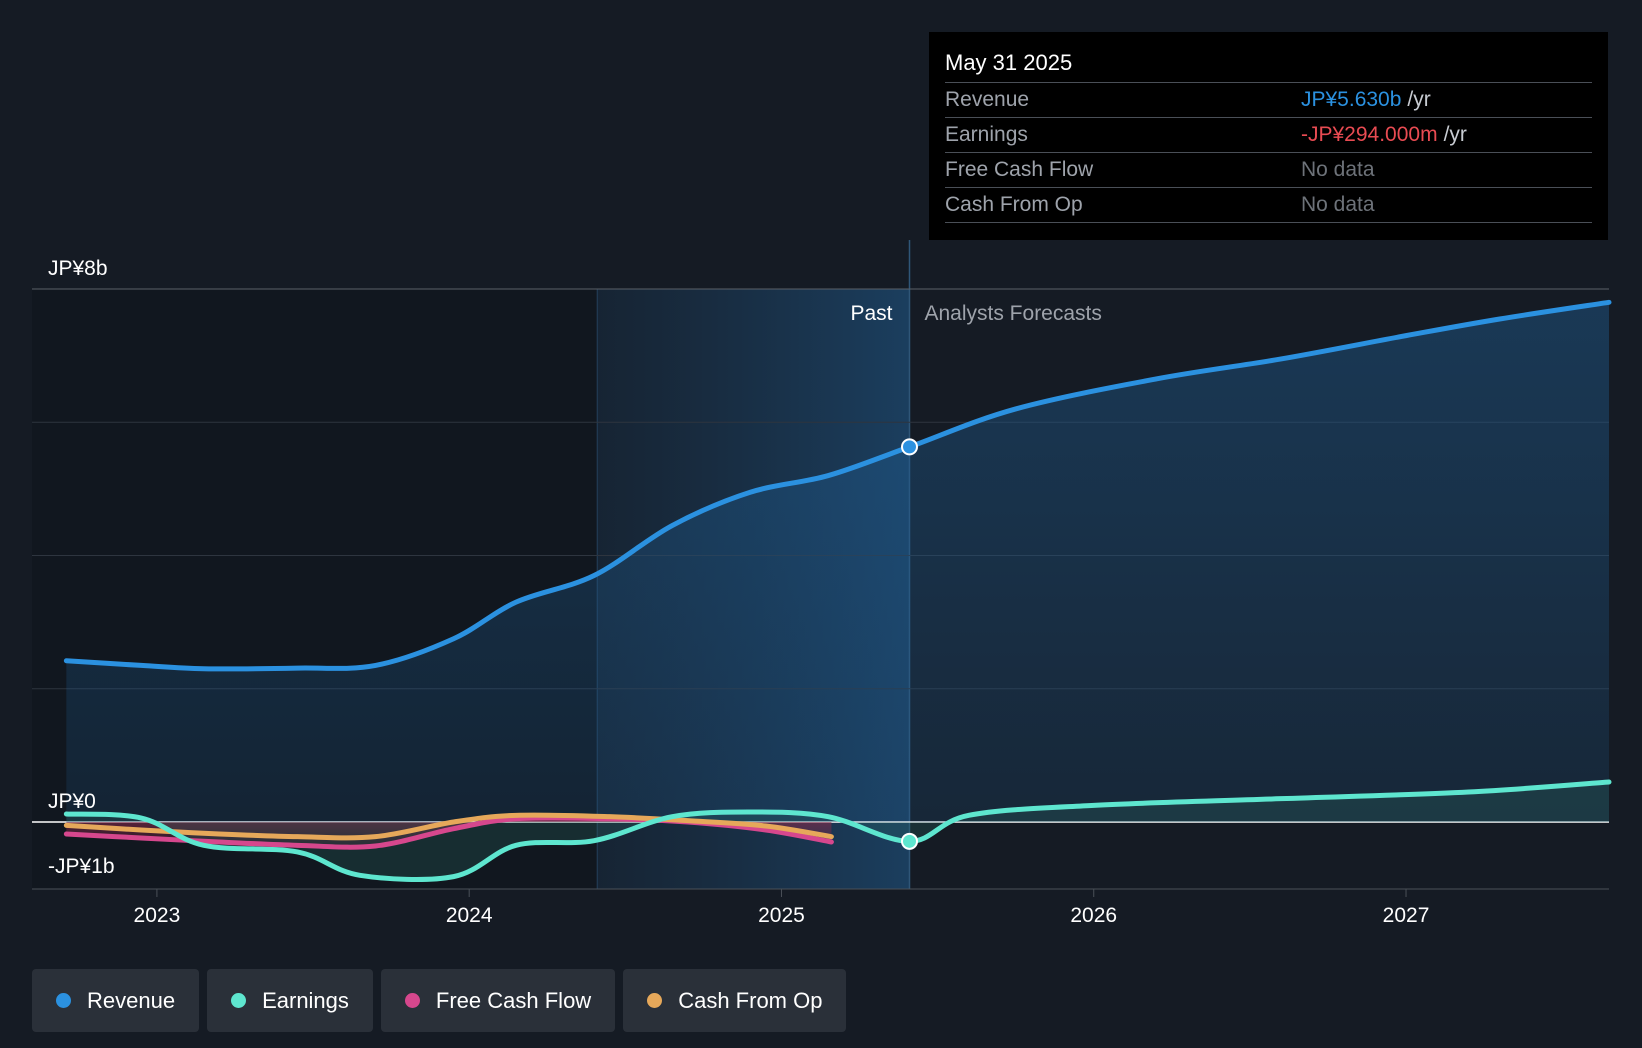 This screenshot has height=1048, width=1642. Describe the element at coordinates (1351, 99) in the screenshot. I see `tooltip-value: JP¥5.630b` at that location.